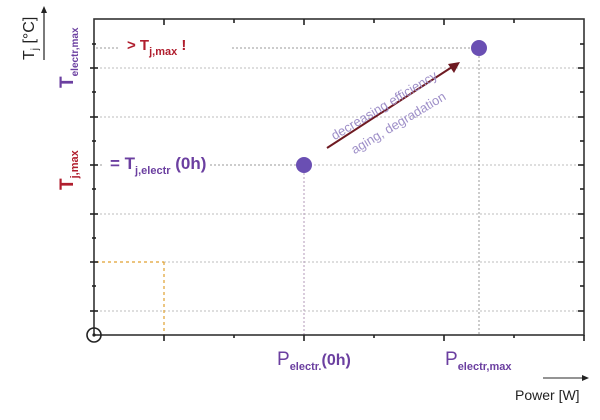  I want to click on bottom-axis-ticks, so click(374, 338).